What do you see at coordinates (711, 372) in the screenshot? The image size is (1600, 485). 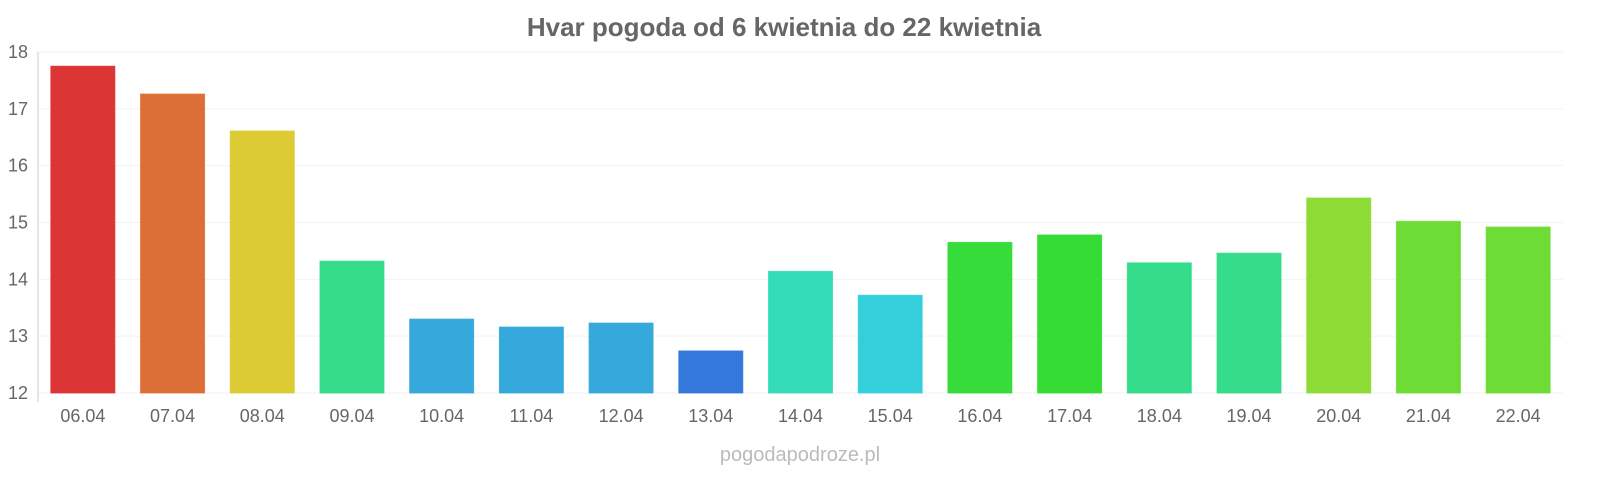 I see `bar-13.04` at bounding box center [711, 372].